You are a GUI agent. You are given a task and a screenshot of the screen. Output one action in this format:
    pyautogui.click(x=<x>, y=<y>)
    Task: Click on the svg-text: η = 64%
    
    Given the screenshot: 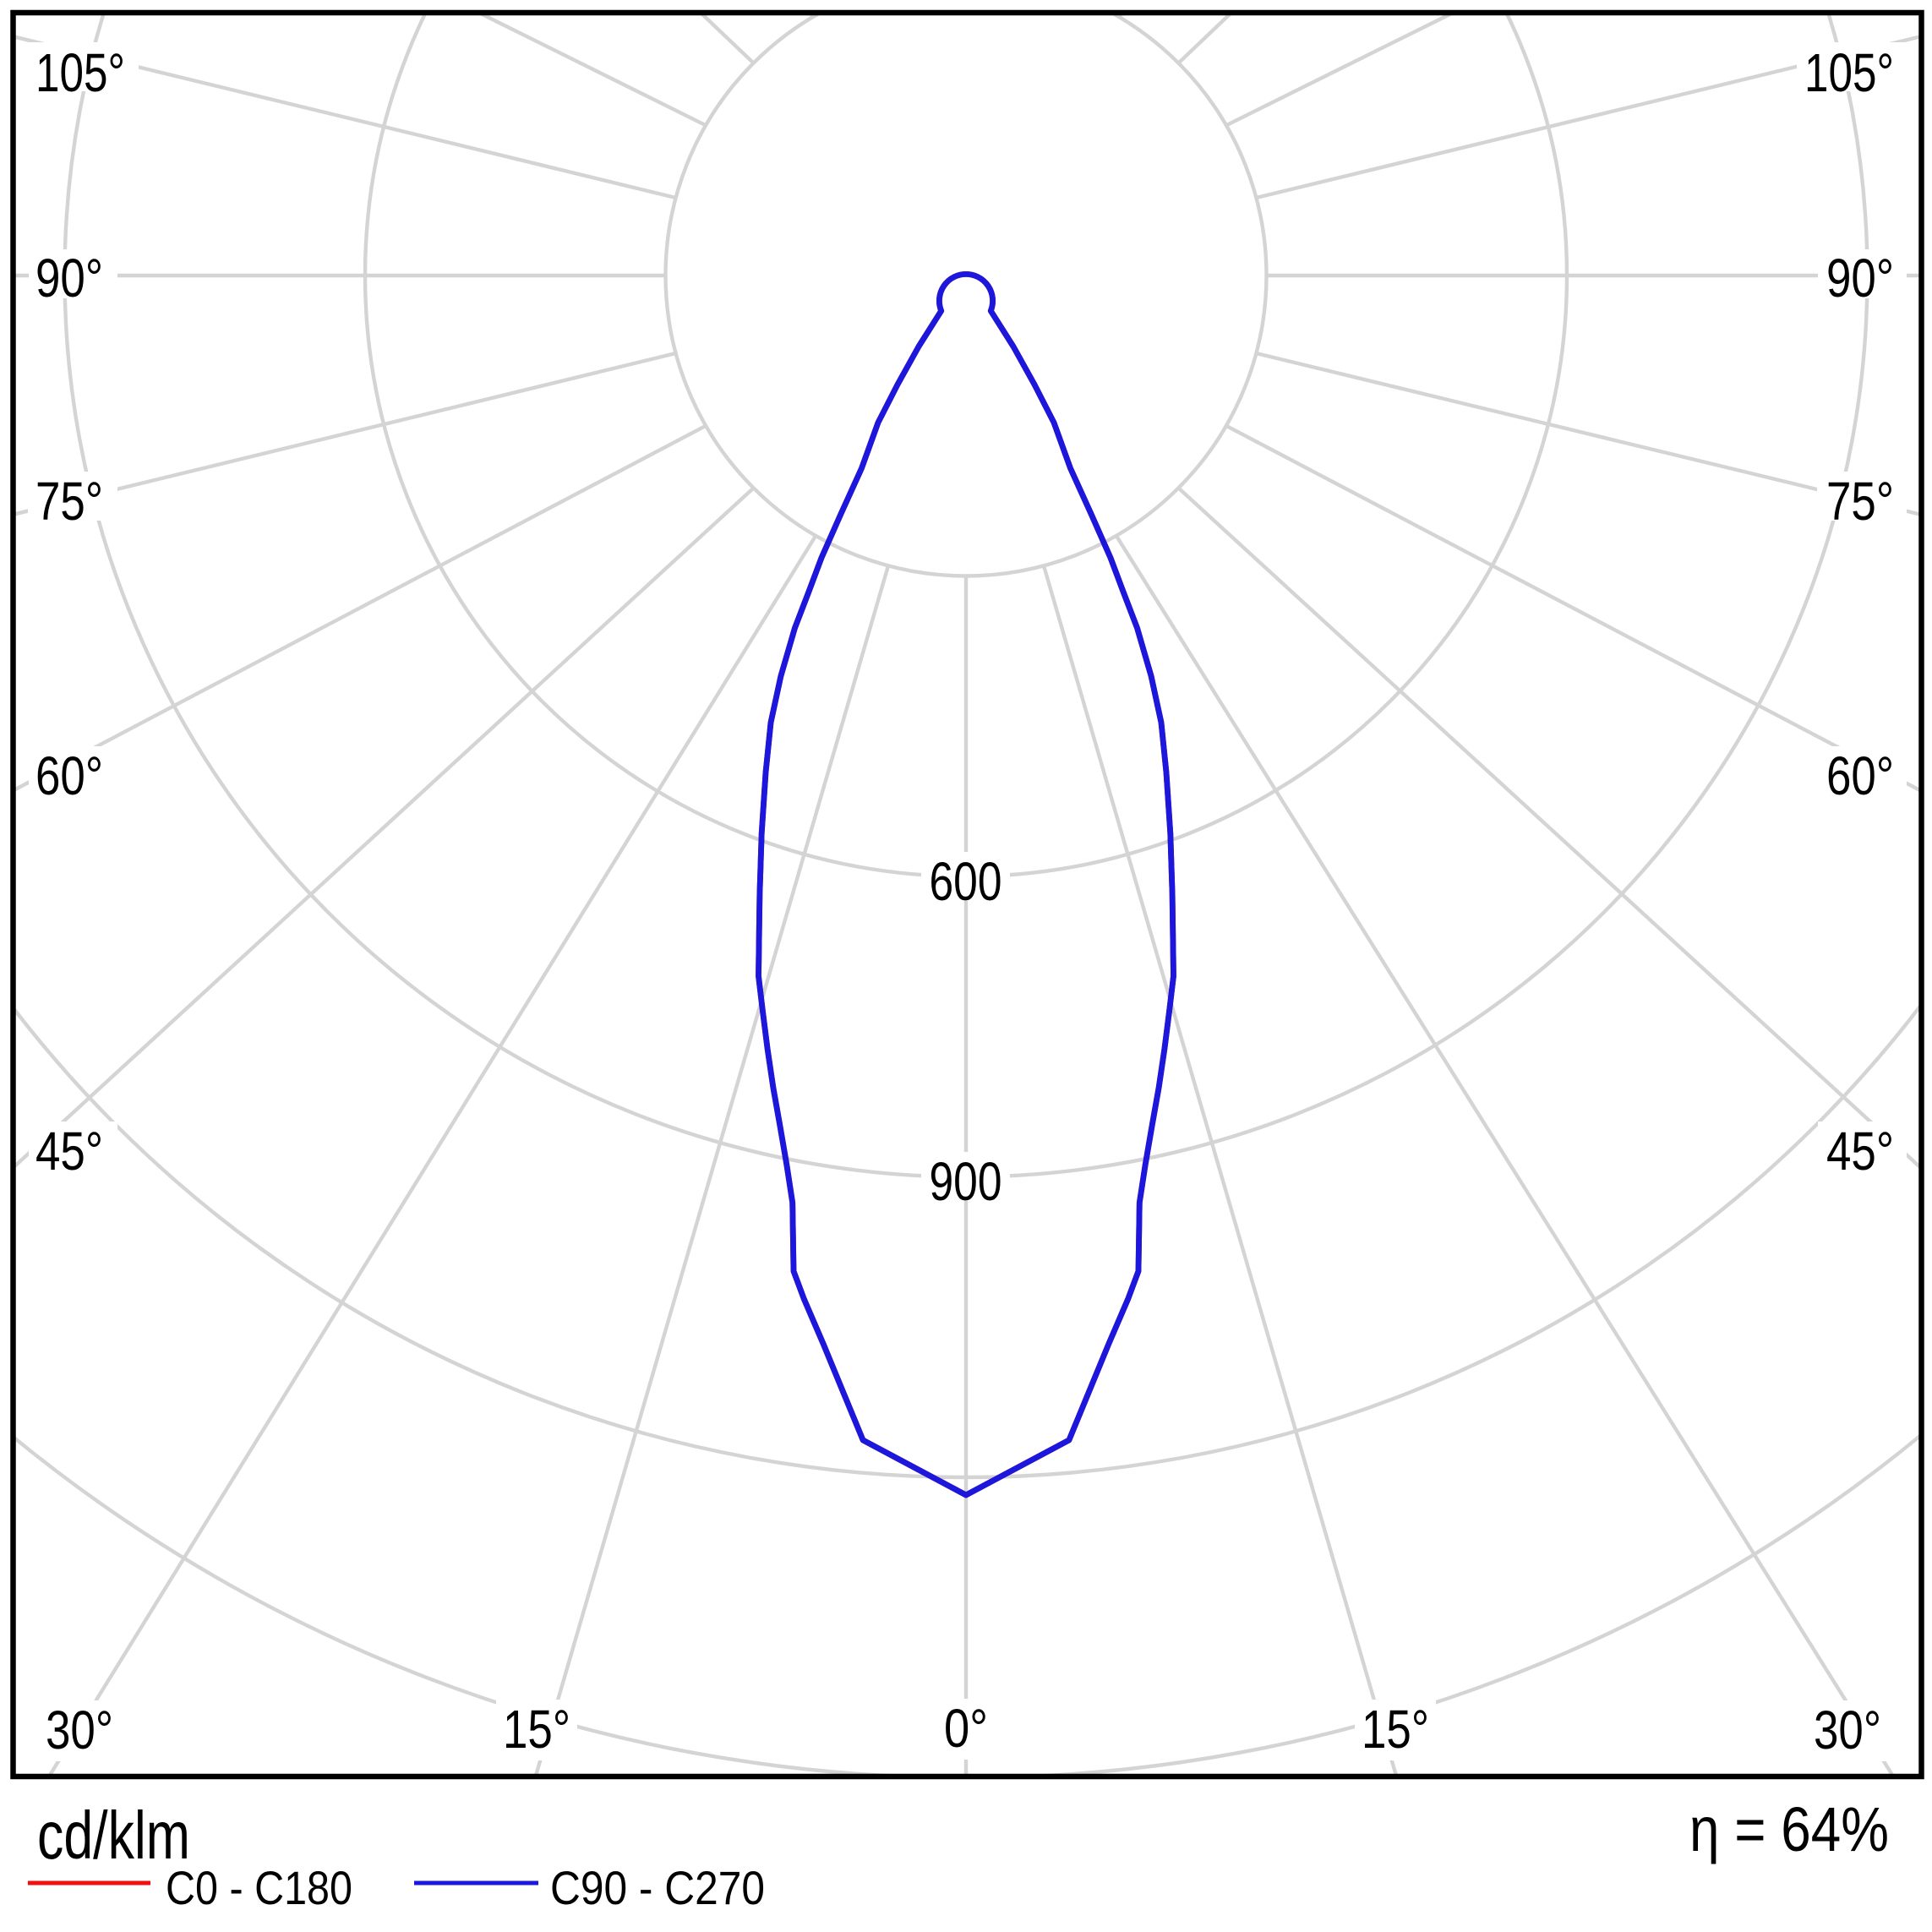 What is the action you would take?
    pyautogui.click(x=1789, y=1829)
    